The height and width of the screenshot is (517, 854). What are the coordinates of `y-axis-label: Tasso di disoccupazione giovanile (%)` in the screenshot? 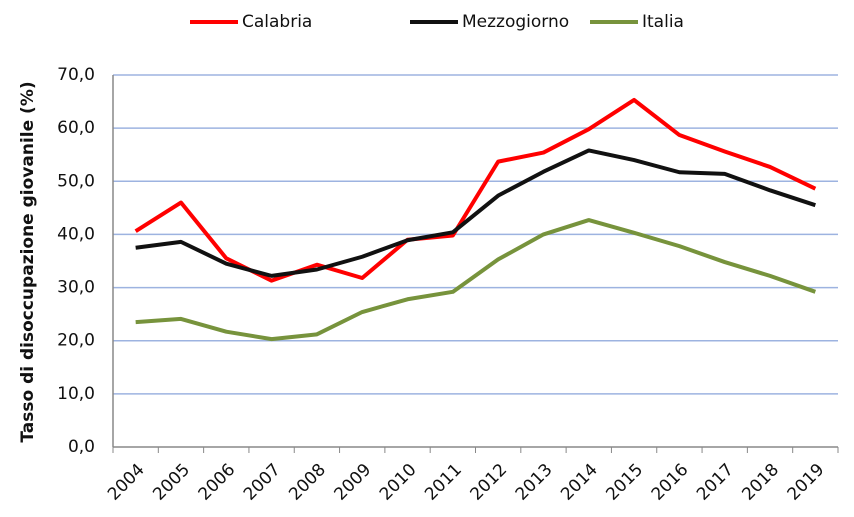 It's located at (28, 261).